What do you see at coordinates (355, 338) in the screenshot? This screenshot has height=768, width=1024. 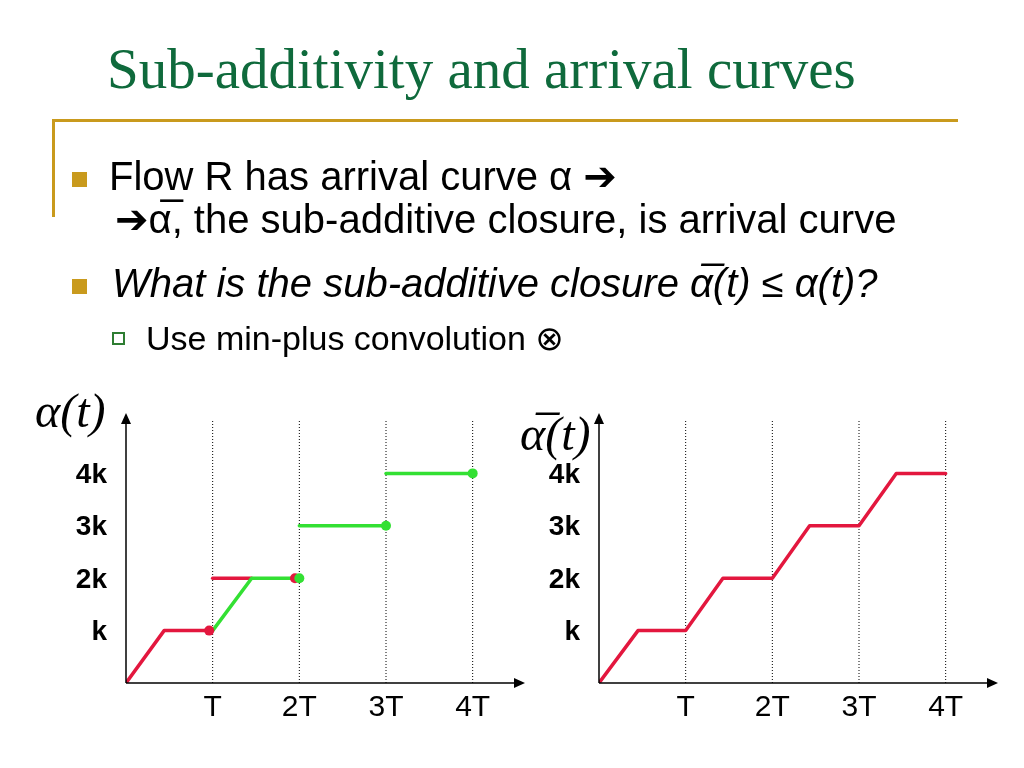 I see `text: Use min-plus convolution ⊗` at bounding box center [355, 338].